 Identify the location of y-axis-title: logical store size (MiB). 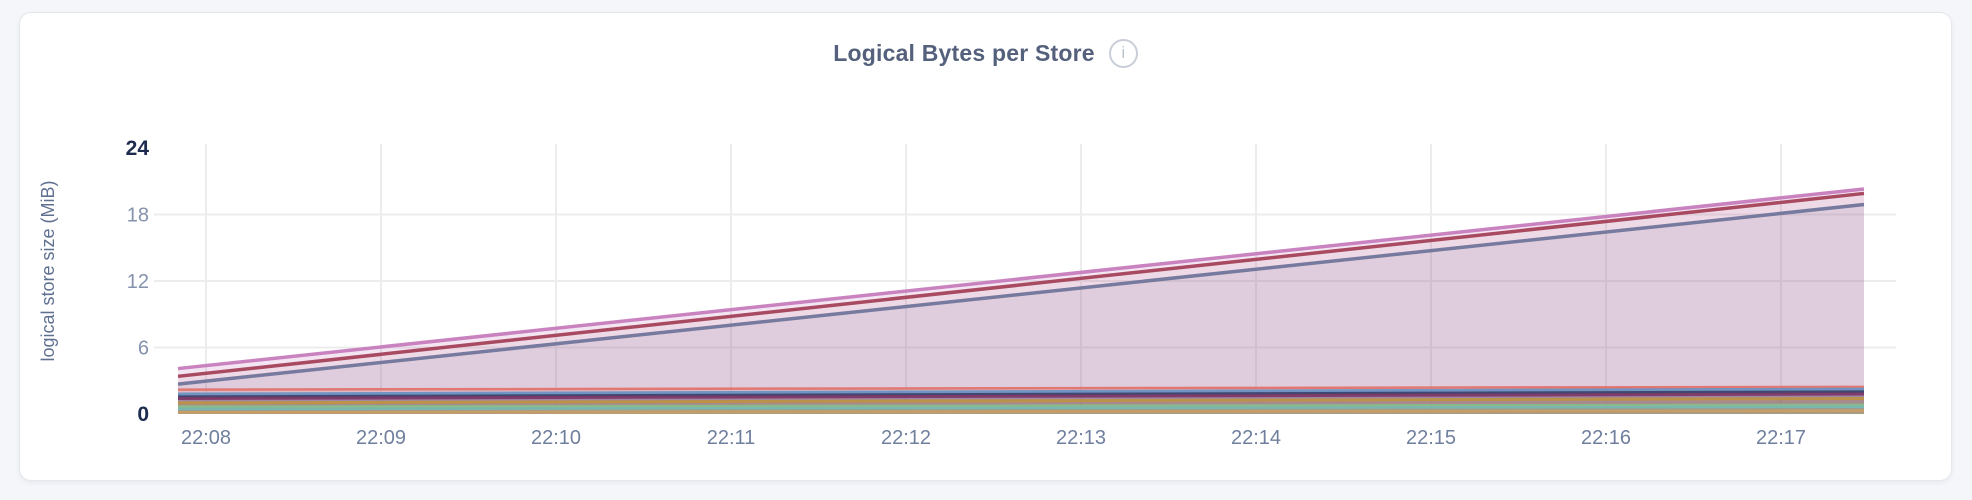
(48, 270).